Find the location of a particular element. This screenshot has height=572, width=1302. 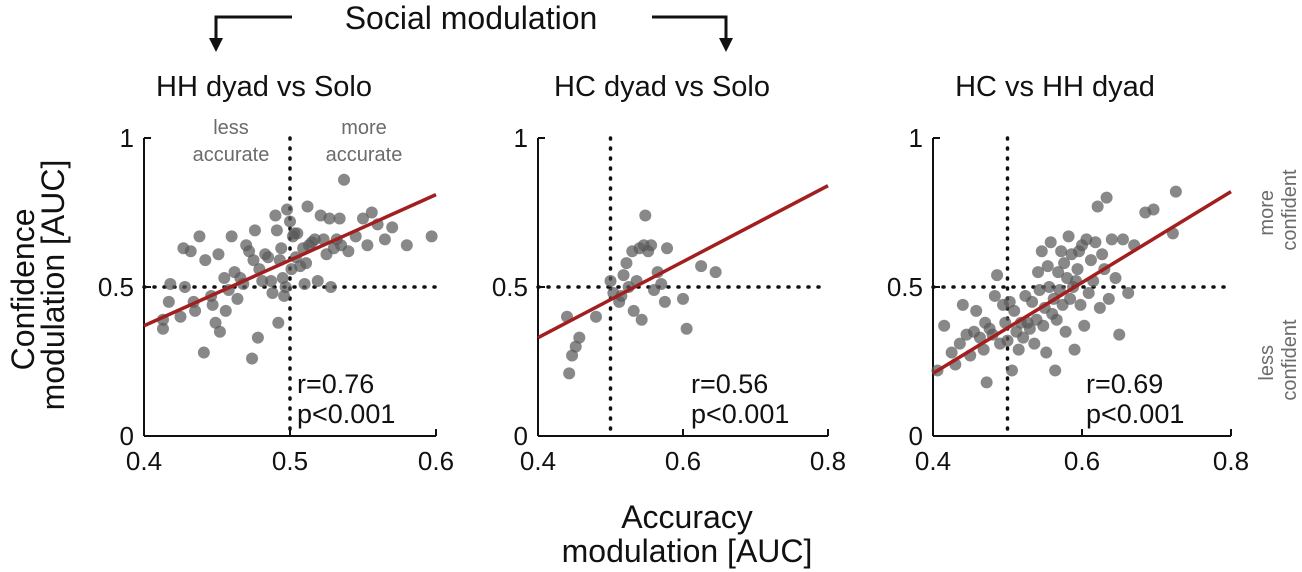

panel-title: HC vs HH dyad is located at coordinates (1055, 87).